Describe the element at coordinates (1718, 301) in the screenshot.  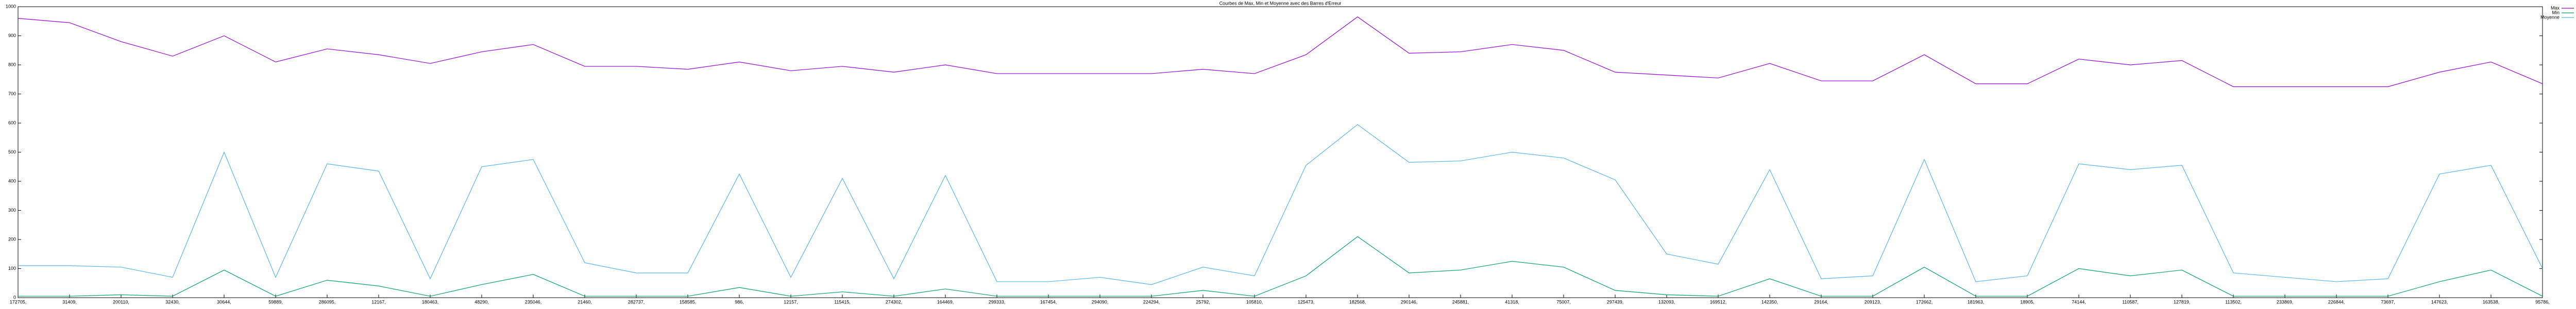
I see `x-tick-label: 169512,` at that location.